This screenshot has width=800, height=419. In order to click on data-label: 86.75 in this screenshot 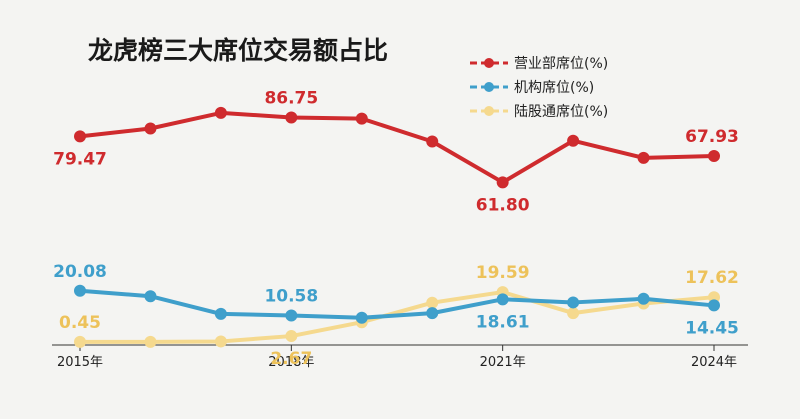, I will do `click(291, 98)`.